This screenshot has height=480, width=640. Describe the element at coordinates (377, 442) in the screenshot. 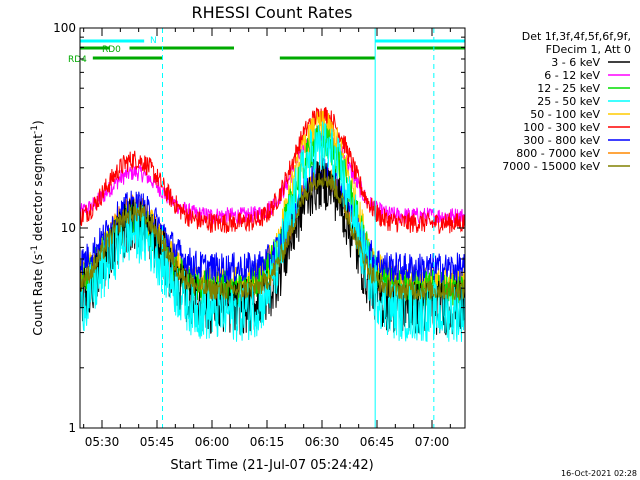

I see `x-tick-label: 06:45` at that location.